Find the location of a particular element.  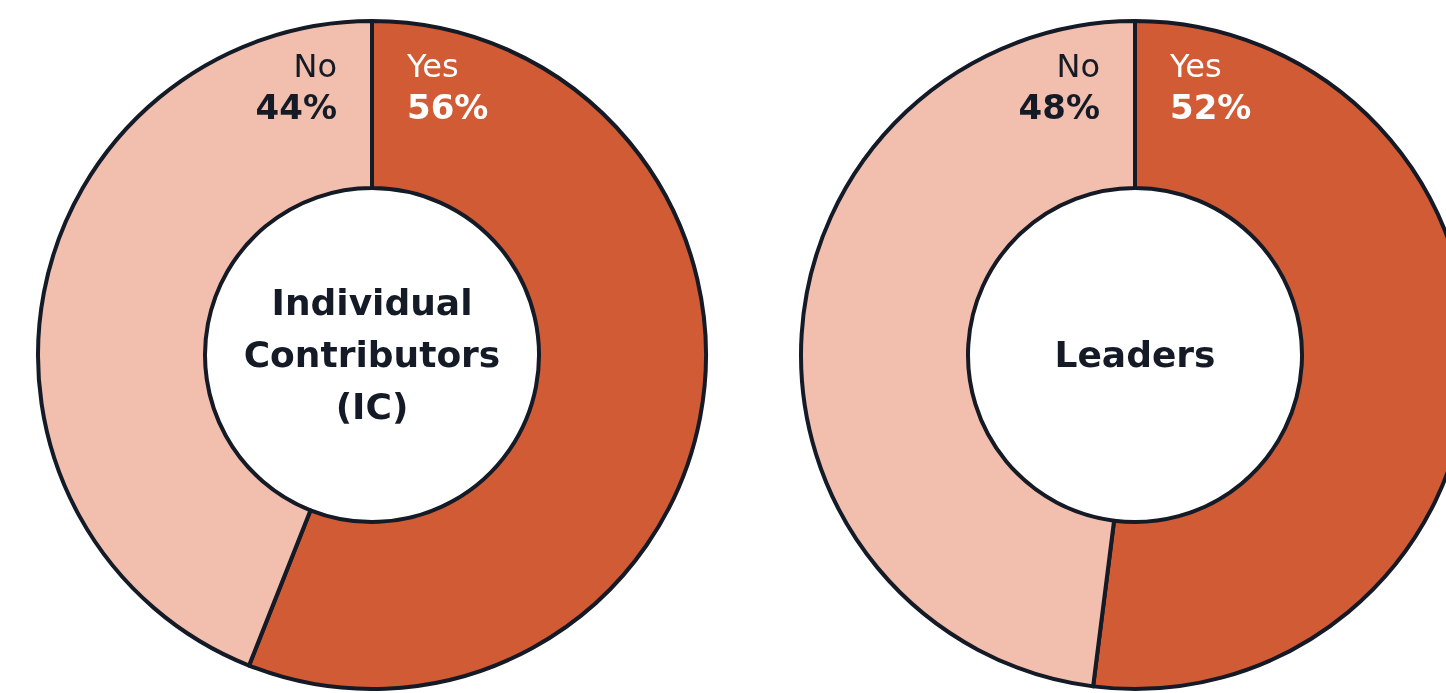

data-label: 52% is located at coordinates (1211, 107).